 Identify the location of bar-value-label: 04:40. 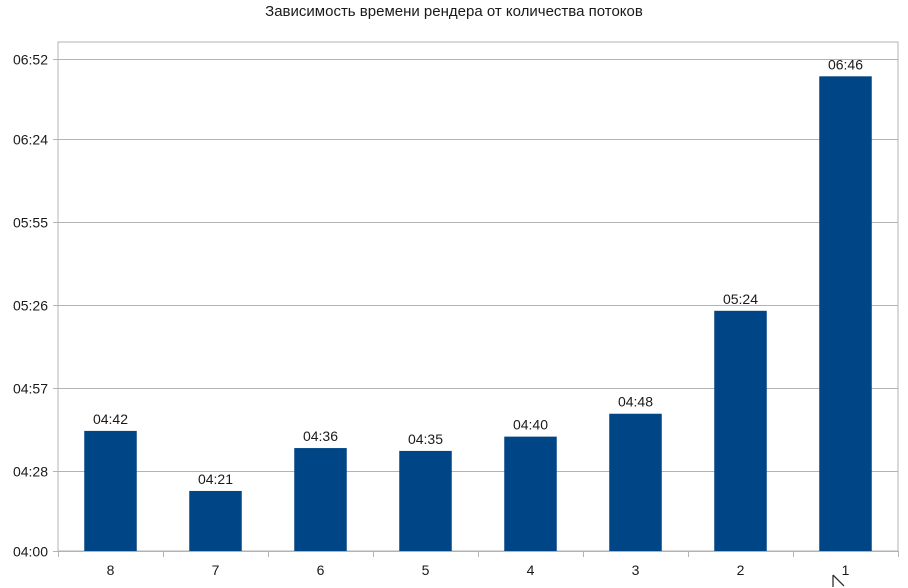
(530, 425).